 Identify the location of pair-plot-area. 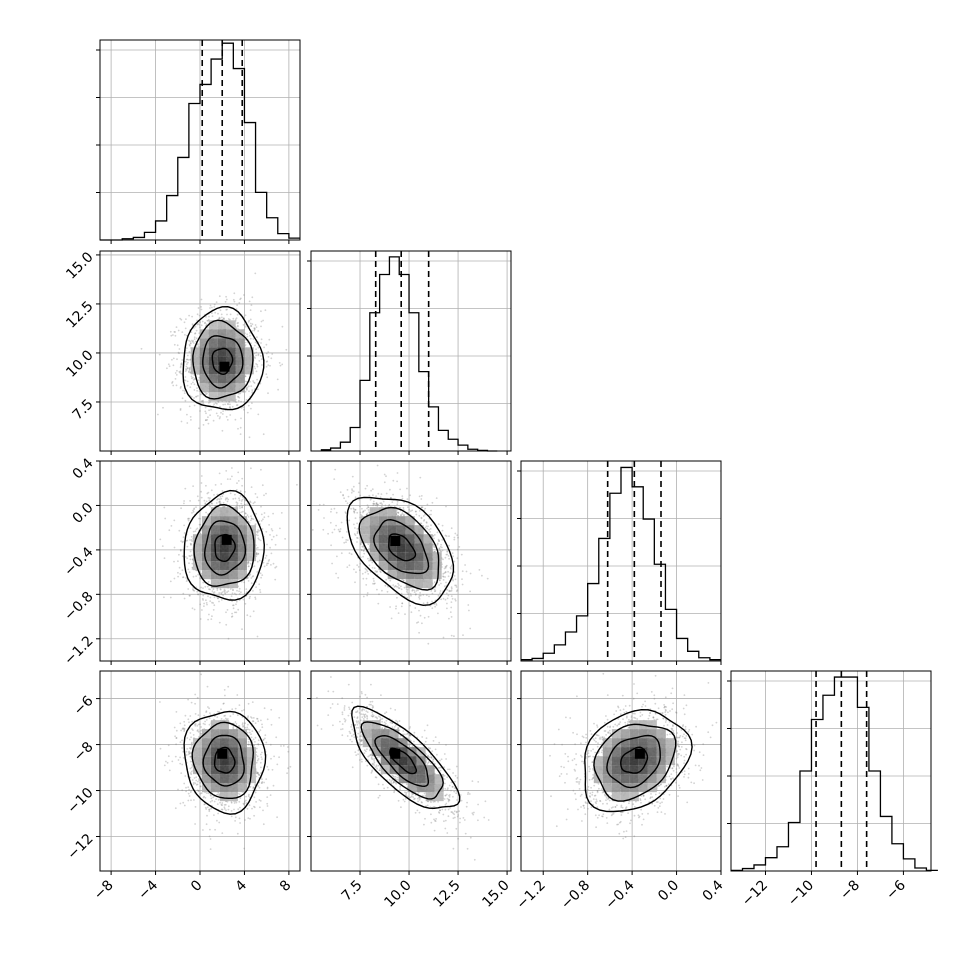
(200, 351).